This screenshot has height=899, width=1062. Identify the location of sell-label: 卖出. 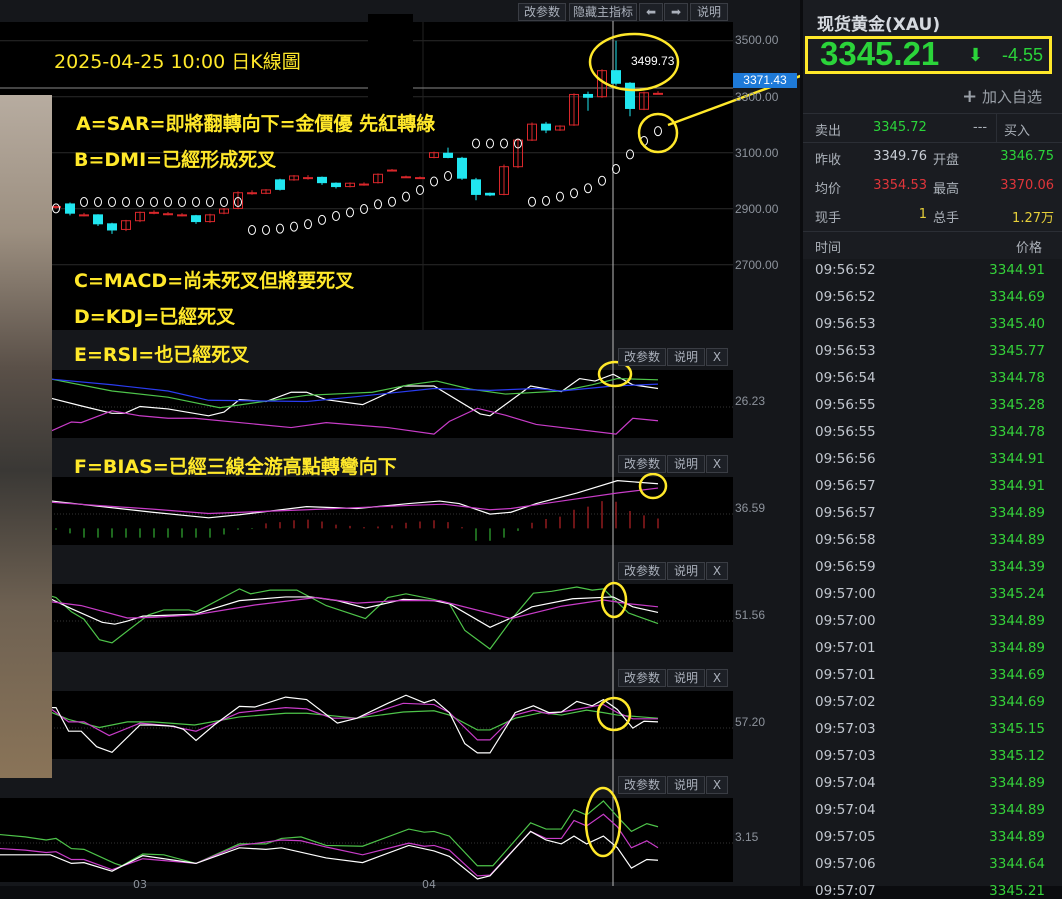
(828, 131).